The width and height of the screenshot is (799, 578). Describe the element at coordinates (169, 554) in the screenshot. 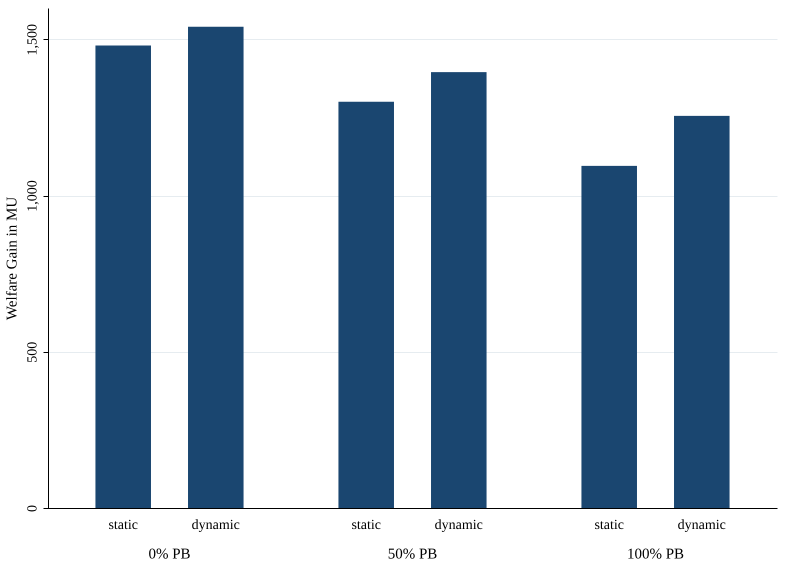

I see `x-tick-label: 0% PB` at that location.